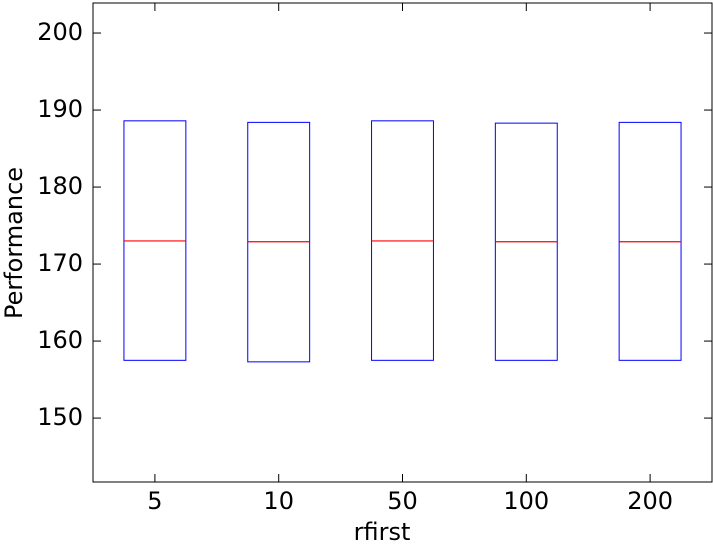 This screenshot has height=552, width=713. I want to click on y-tick-label: 180, so click(60, 186).